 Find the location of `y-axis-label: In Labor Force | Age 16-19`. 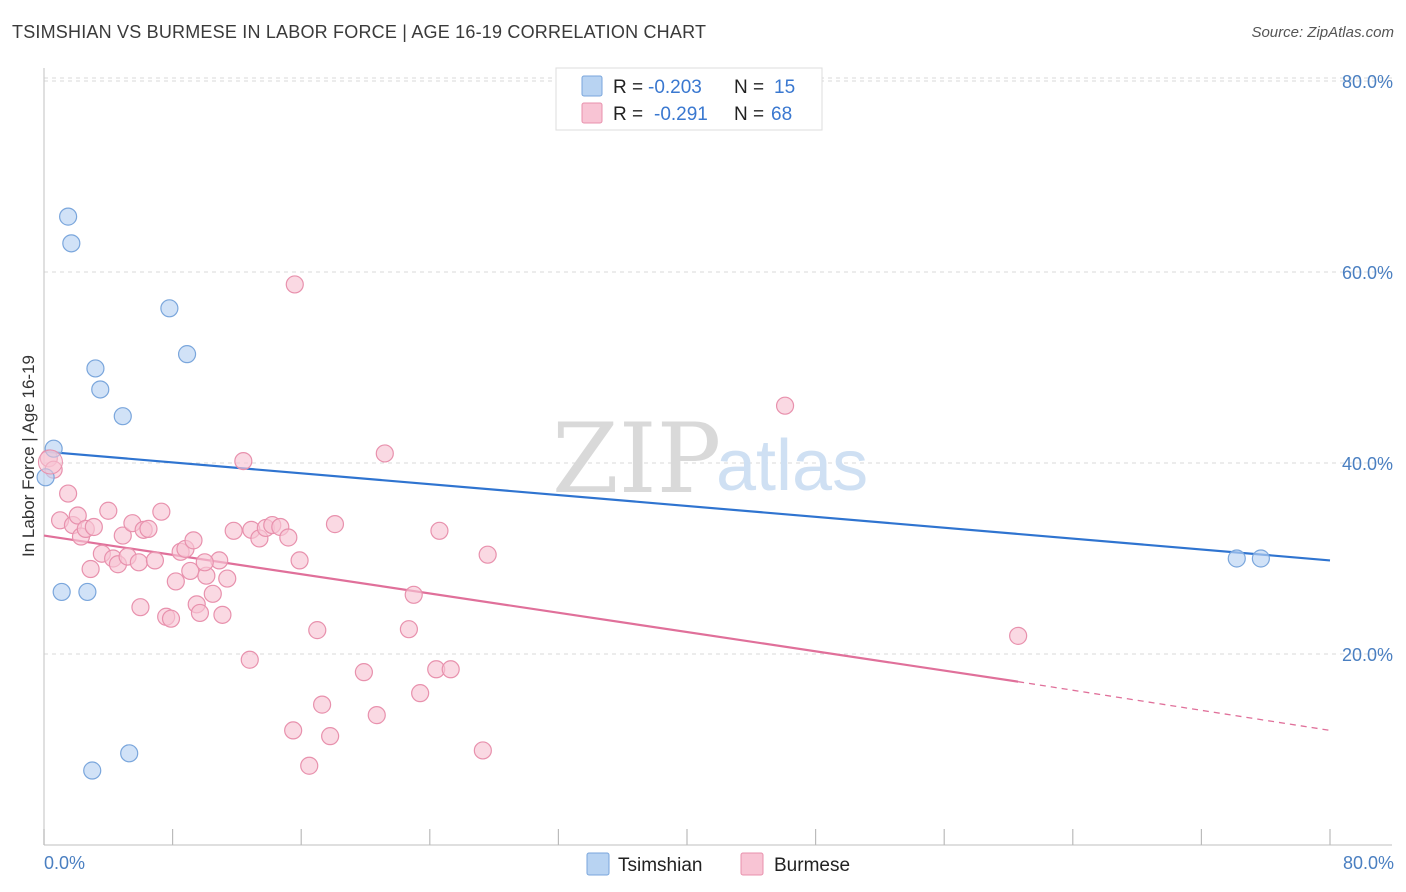

y-axis-label: In Labor Force | Age 16-19 is located at coordinates (28, 456).